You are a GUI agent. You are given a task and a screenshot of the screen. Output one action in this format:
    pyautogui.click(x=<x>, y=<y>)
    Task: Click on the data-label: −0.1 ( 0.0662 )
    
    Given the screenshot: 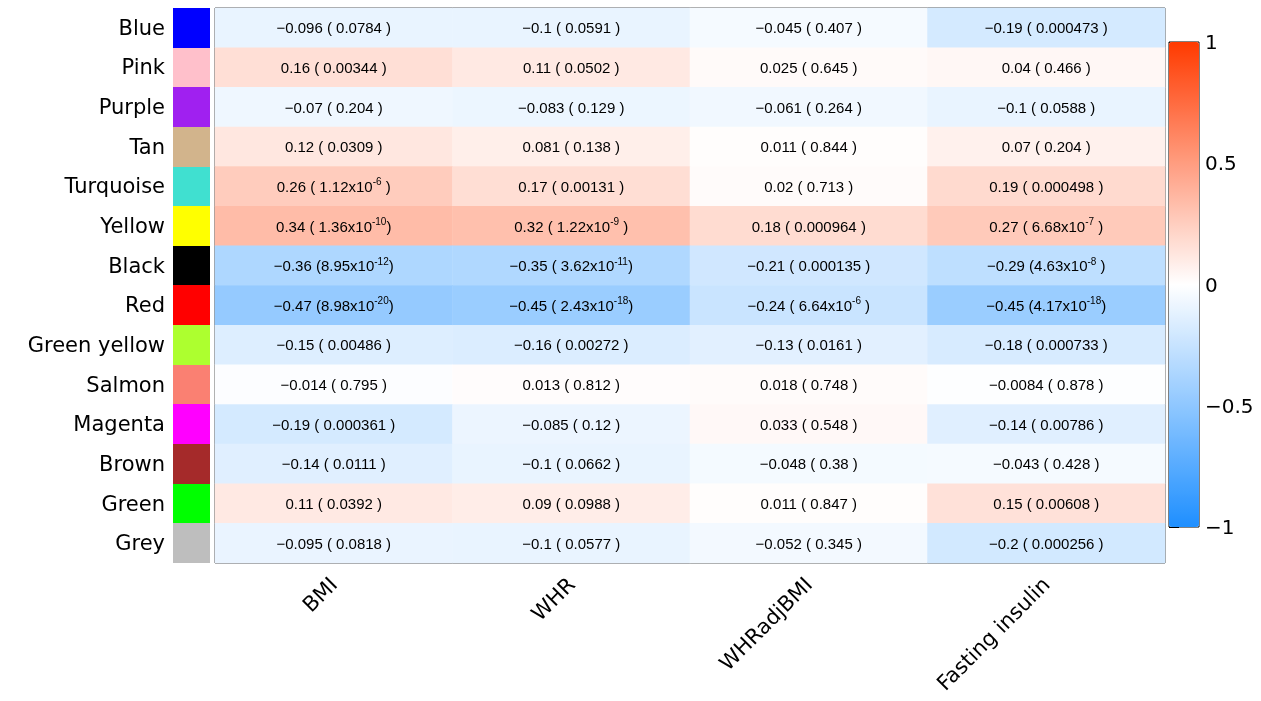 What is the action you would take?
    pyautogui.click(x=571, y=464)
    